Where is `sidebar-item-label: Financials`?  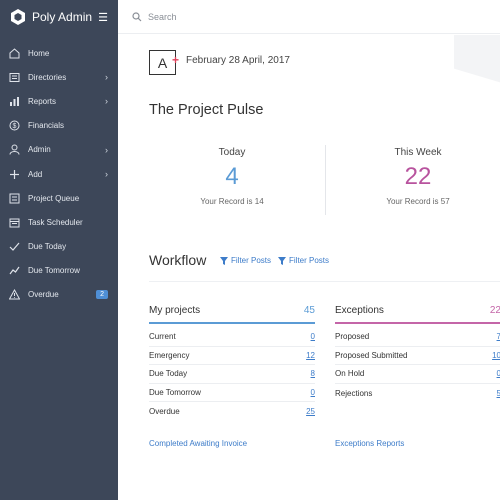
sidebar-item-label: Financials is located at coordinates (46, 126).